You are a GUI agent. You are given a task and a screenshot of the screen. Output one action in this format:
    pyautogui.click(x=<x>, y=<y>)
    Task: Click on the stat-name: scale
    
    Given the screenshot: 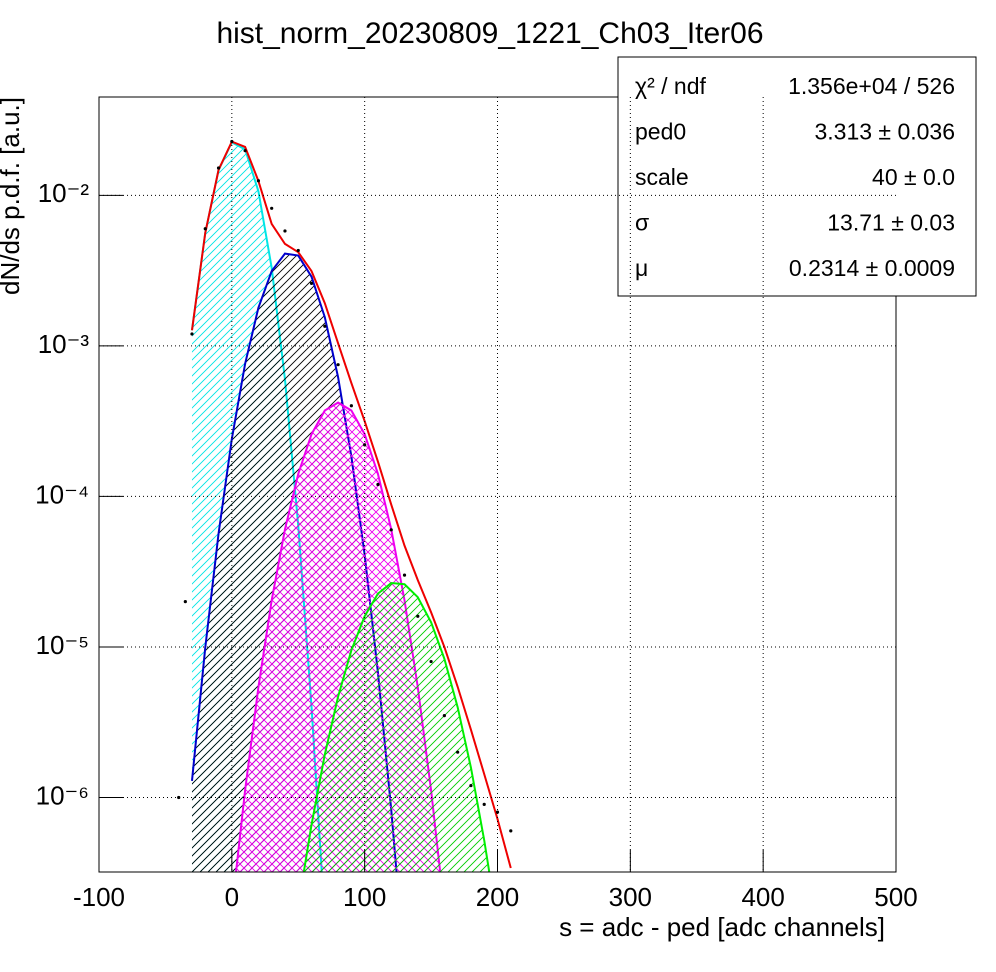 What is the action you would take?
    pyautogui.click(x=662, y=177)
    